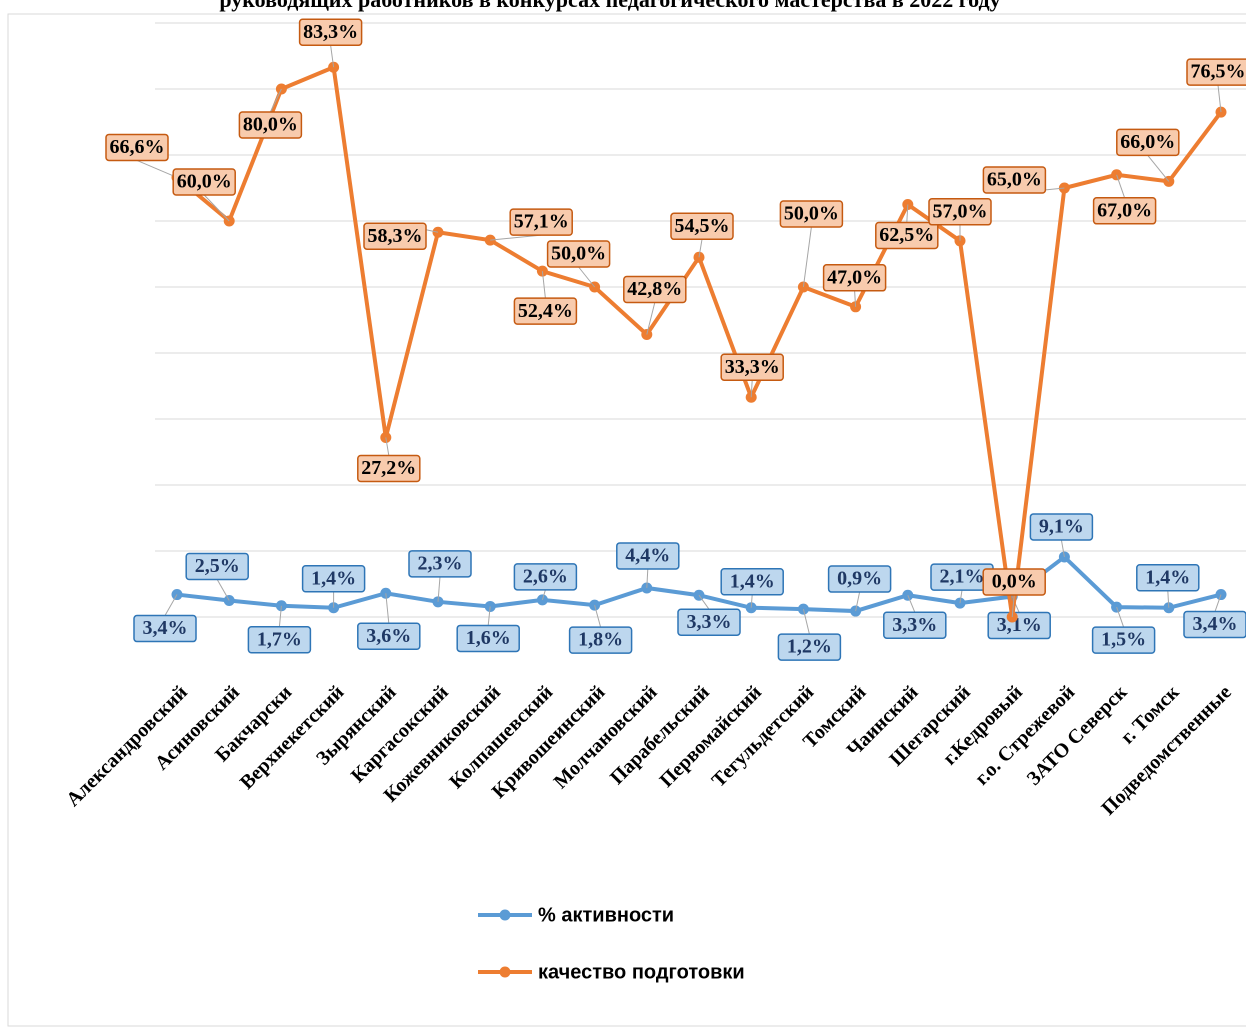 The image size is (1246, 1029). I want to click on data-label: 33,3%, so click(752, 367).